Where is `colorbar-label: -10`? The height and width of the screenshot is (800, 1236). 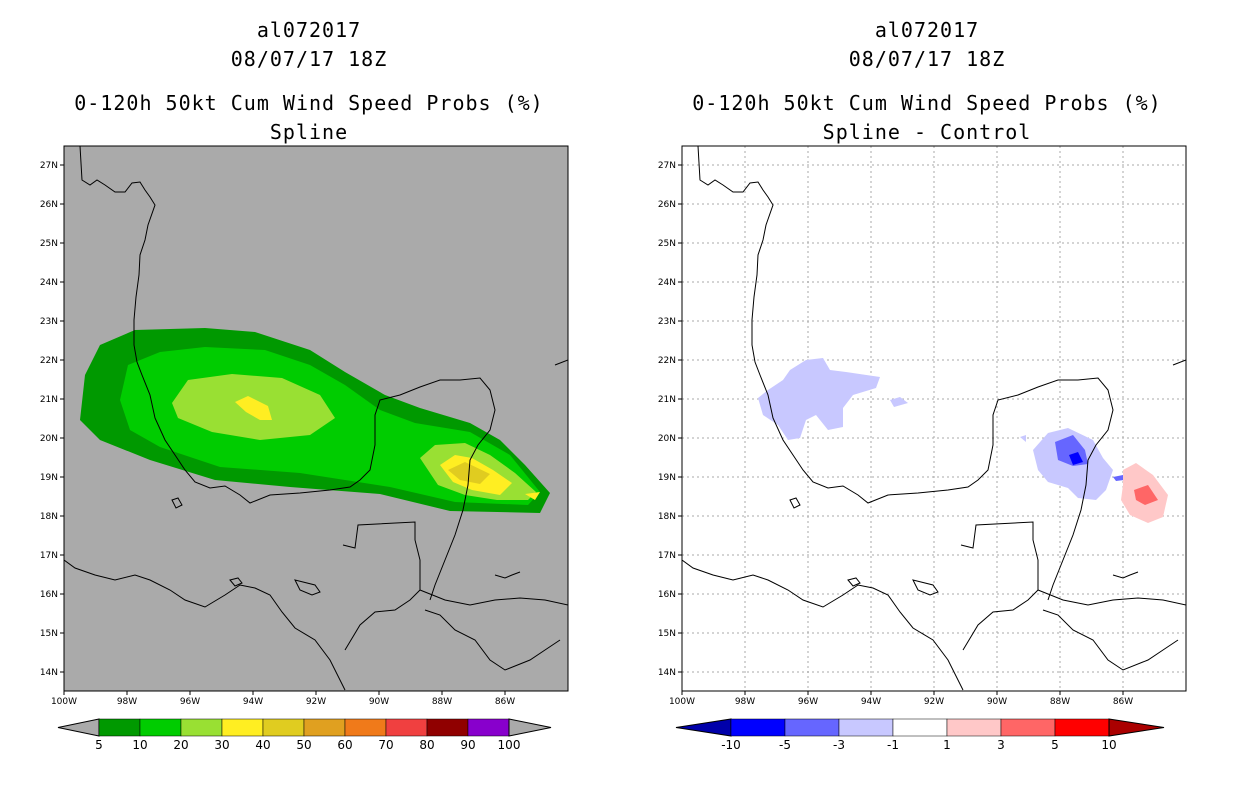
colorbar-label: -10 is located at coordinates (731, 745).